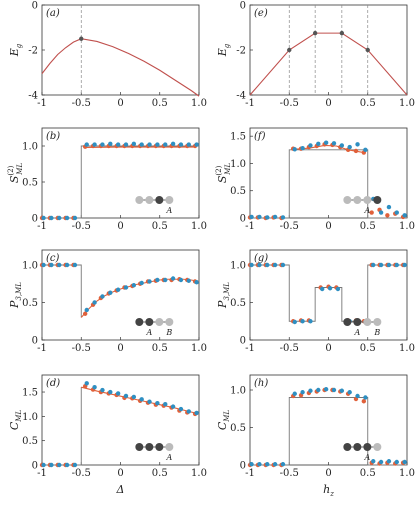 This screenshot has width=415, height=505. What do you see at coordinates (366, 457) in the screenshot?
I see `inset-label: A` at bounding box center [366, 457].